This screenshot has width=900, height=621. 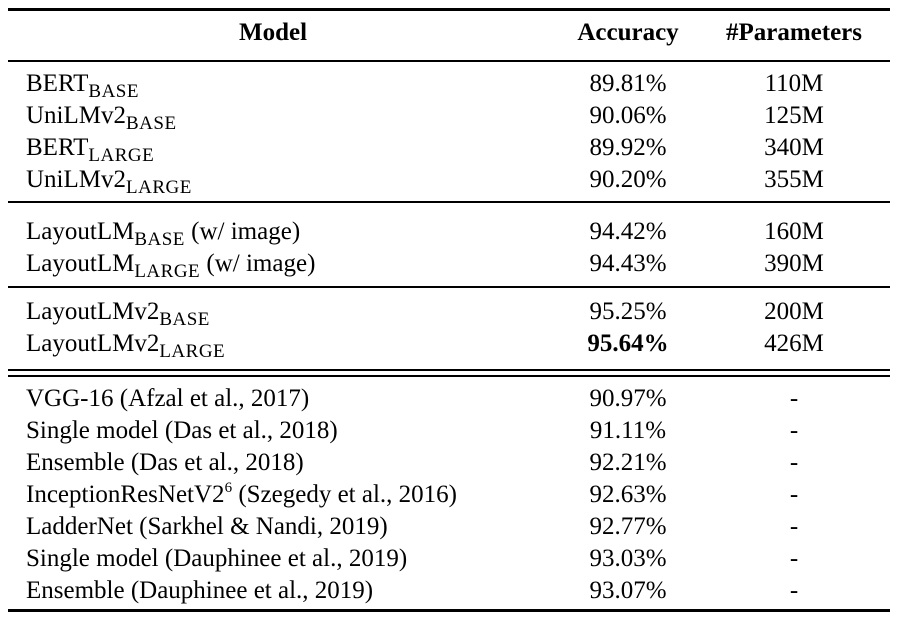 What do you see at coordinates (449, 431) in the screenshot?
I see `table-row: Single model (Das et al., 2018) 91.11% -` at bounding box center [449, 431].